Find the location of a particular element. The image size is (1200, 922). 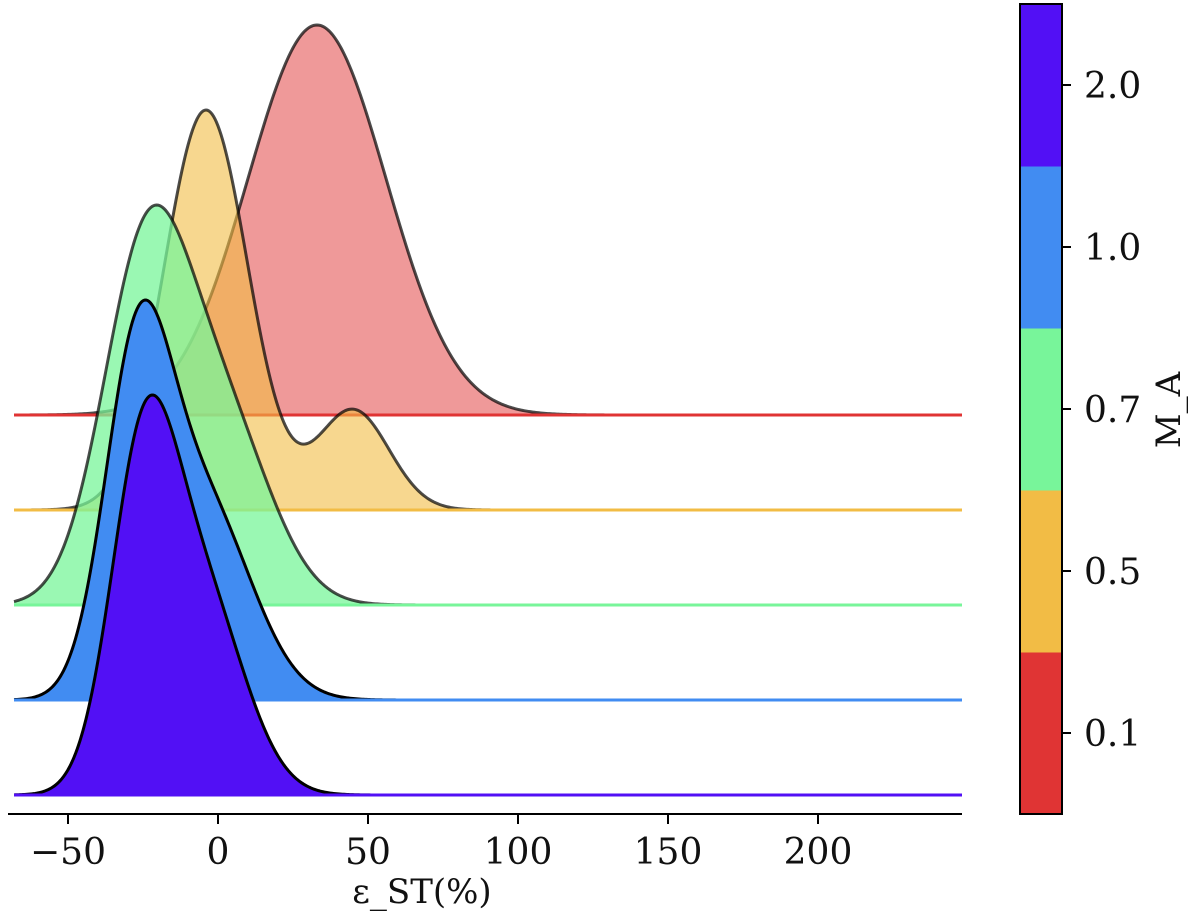

x-tick-label: −50 is located at coordinates (68, 852).